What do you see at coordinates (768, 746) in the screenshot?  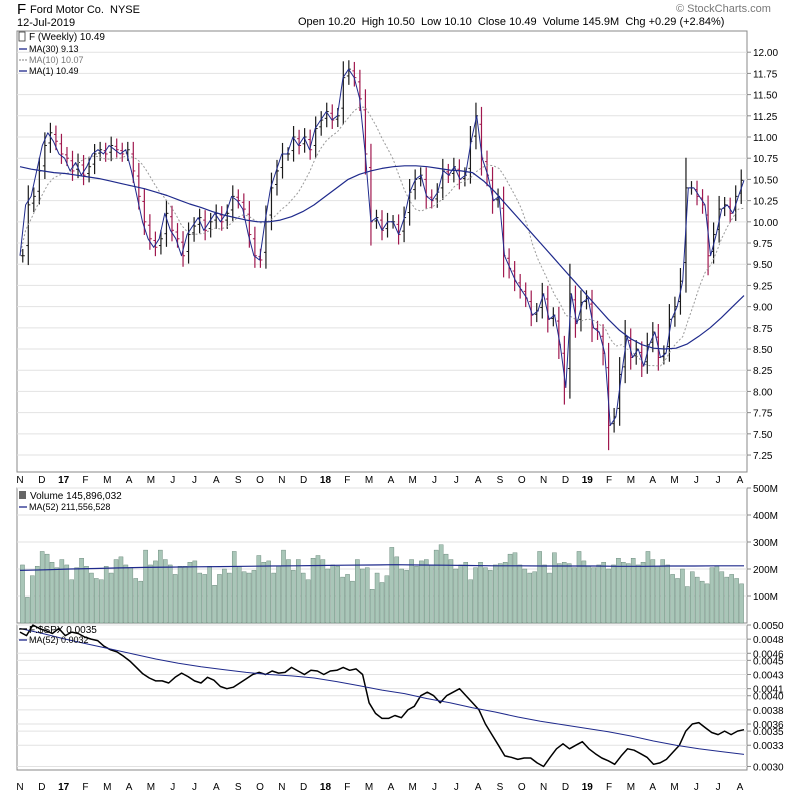 I see `y-tick-label: 0.0033` at bounding box center [768, 746].